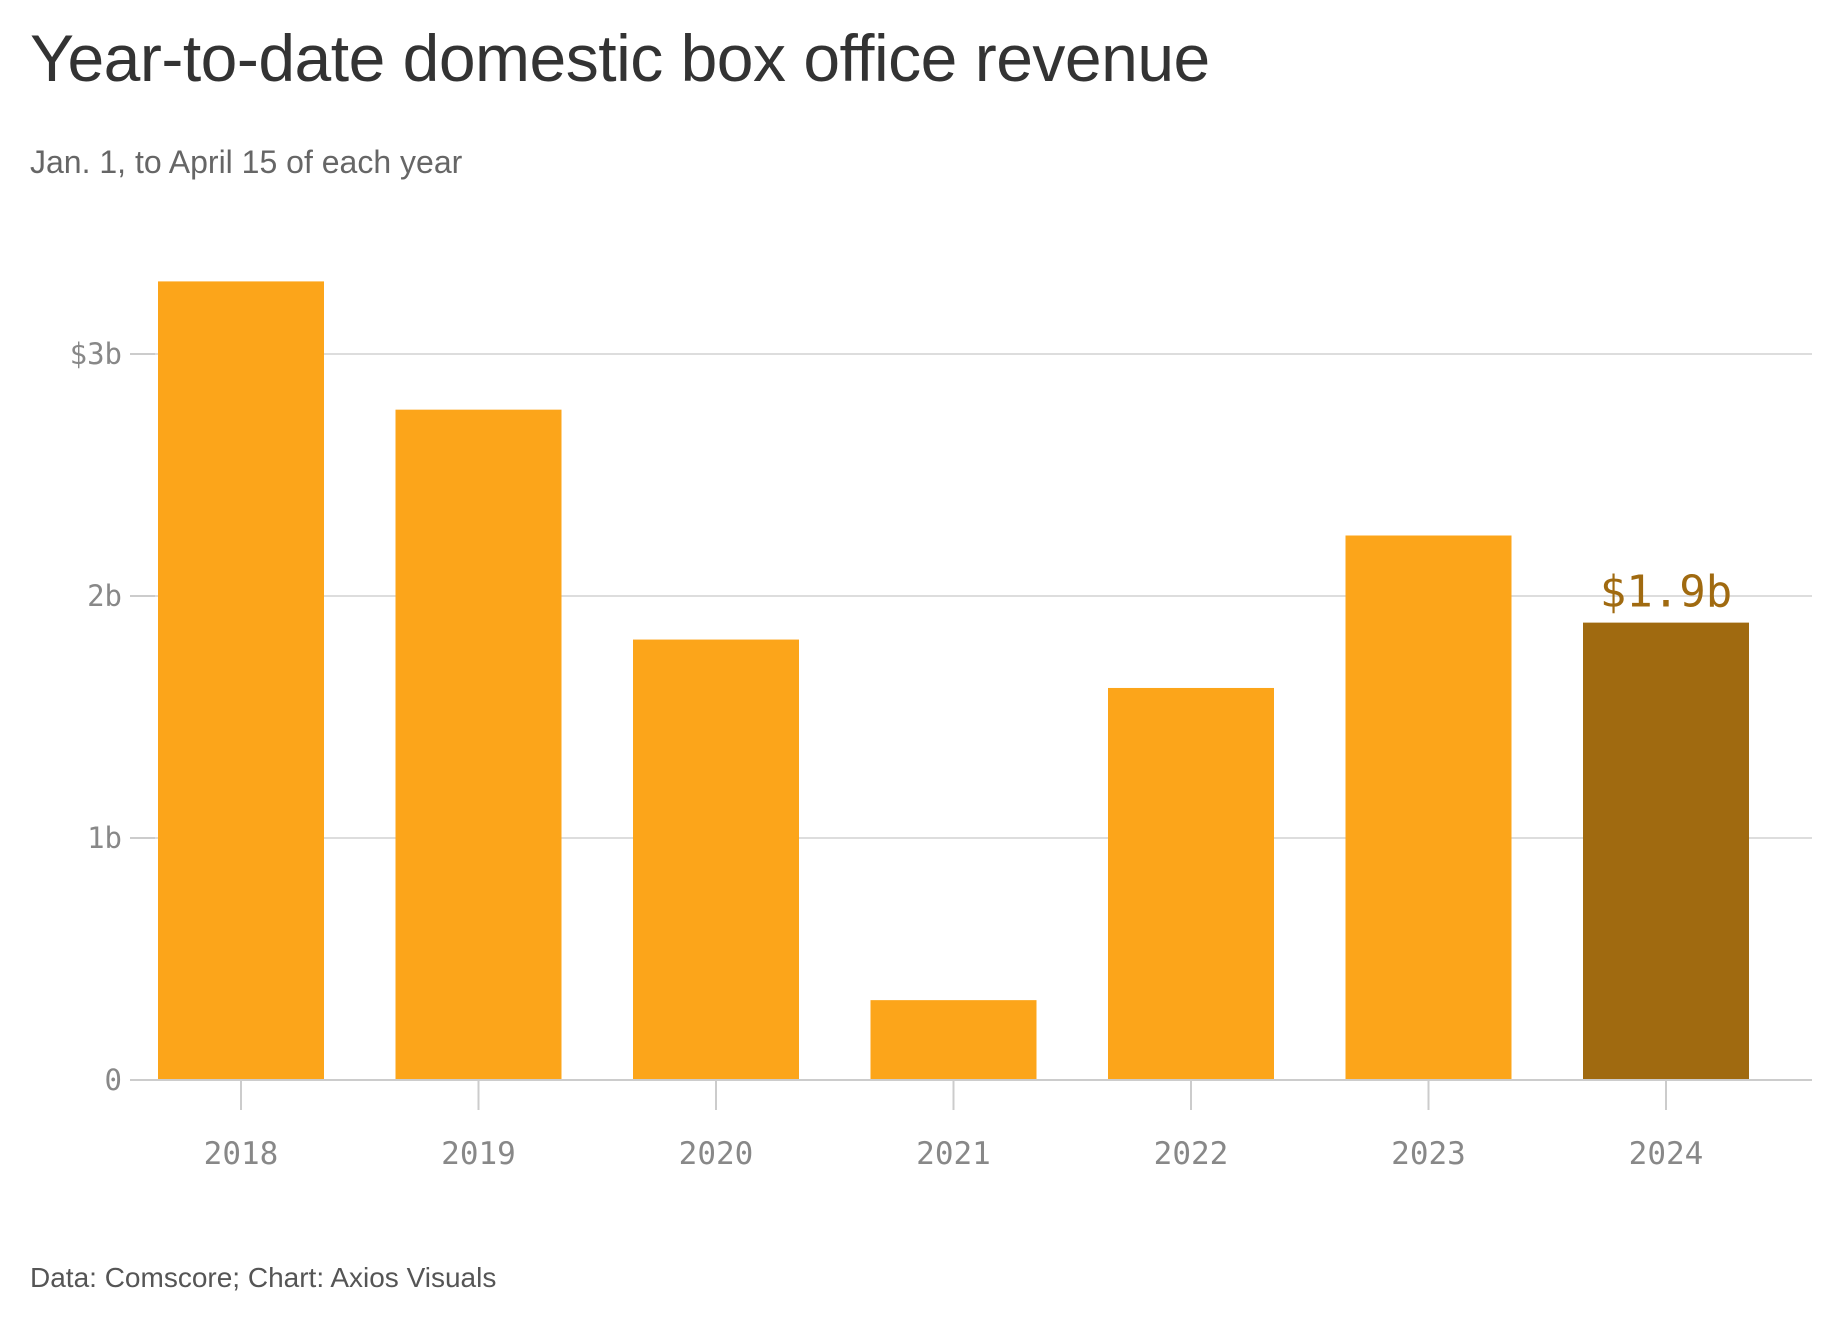 This screenshot has height=1320, width=1845. What do you see at coordinates (1428, 1154) in the screenshot?
I see `x-tick-label: 2023` at bounding box center [1428, 1154].